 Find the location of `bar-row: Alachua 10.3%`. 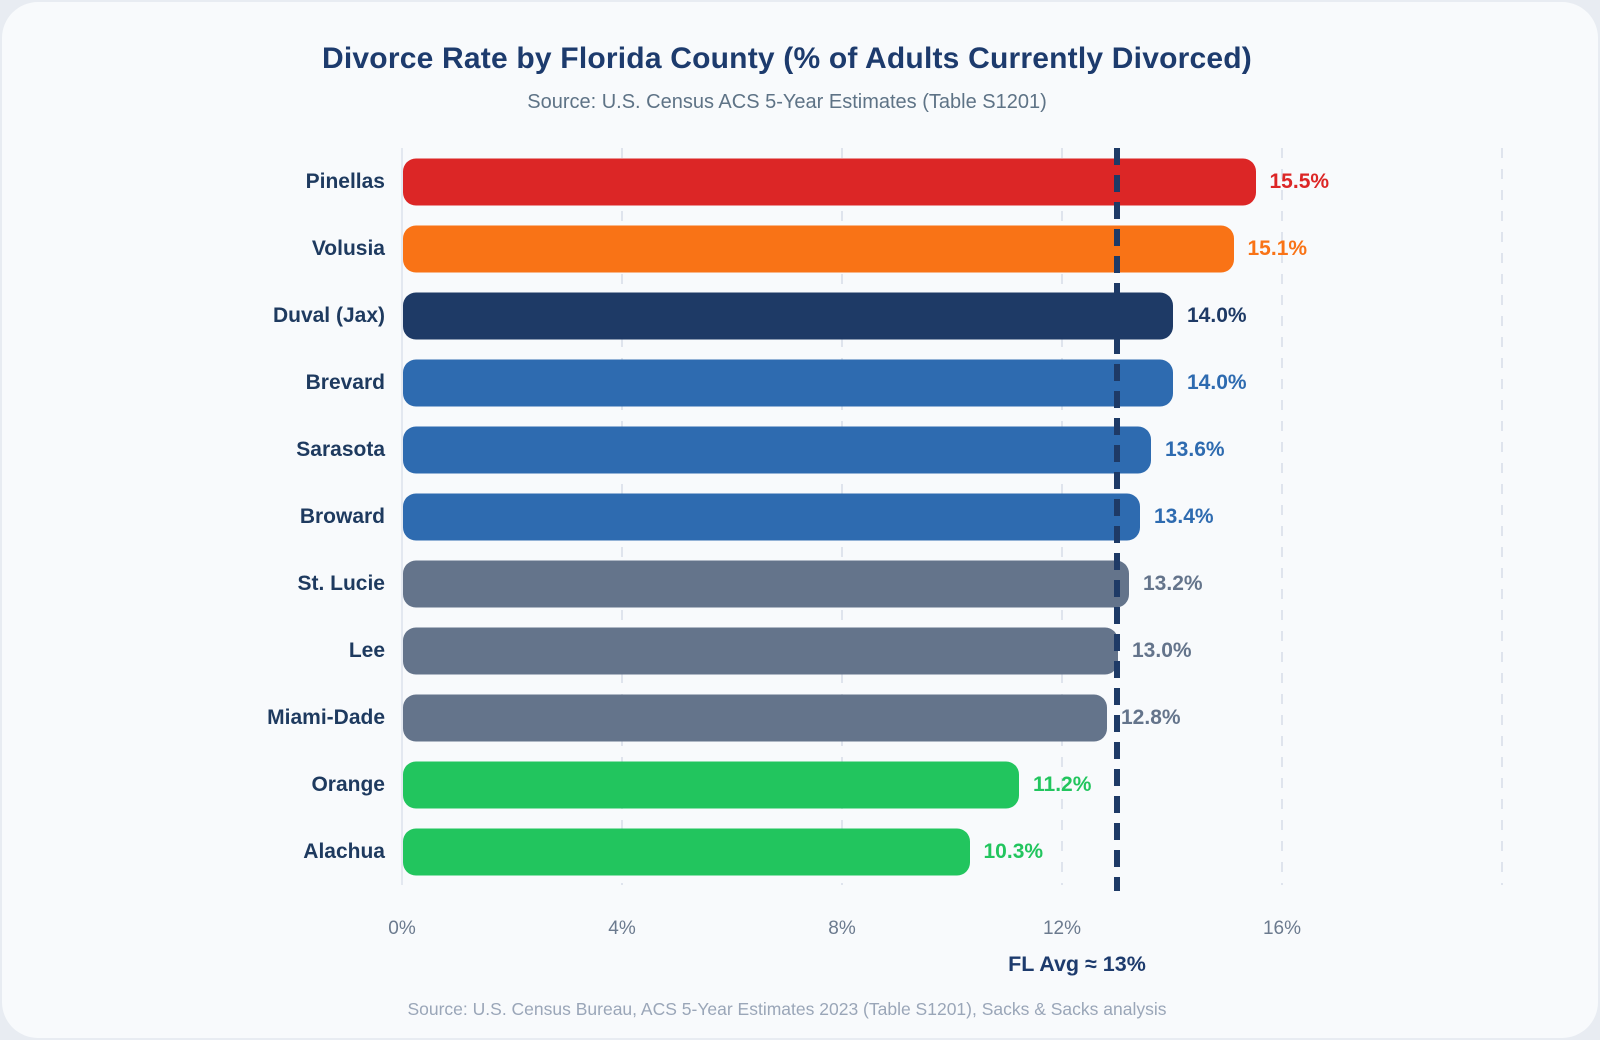

bar-row: Alachua 10.3% is located at coordinates (767, 851).